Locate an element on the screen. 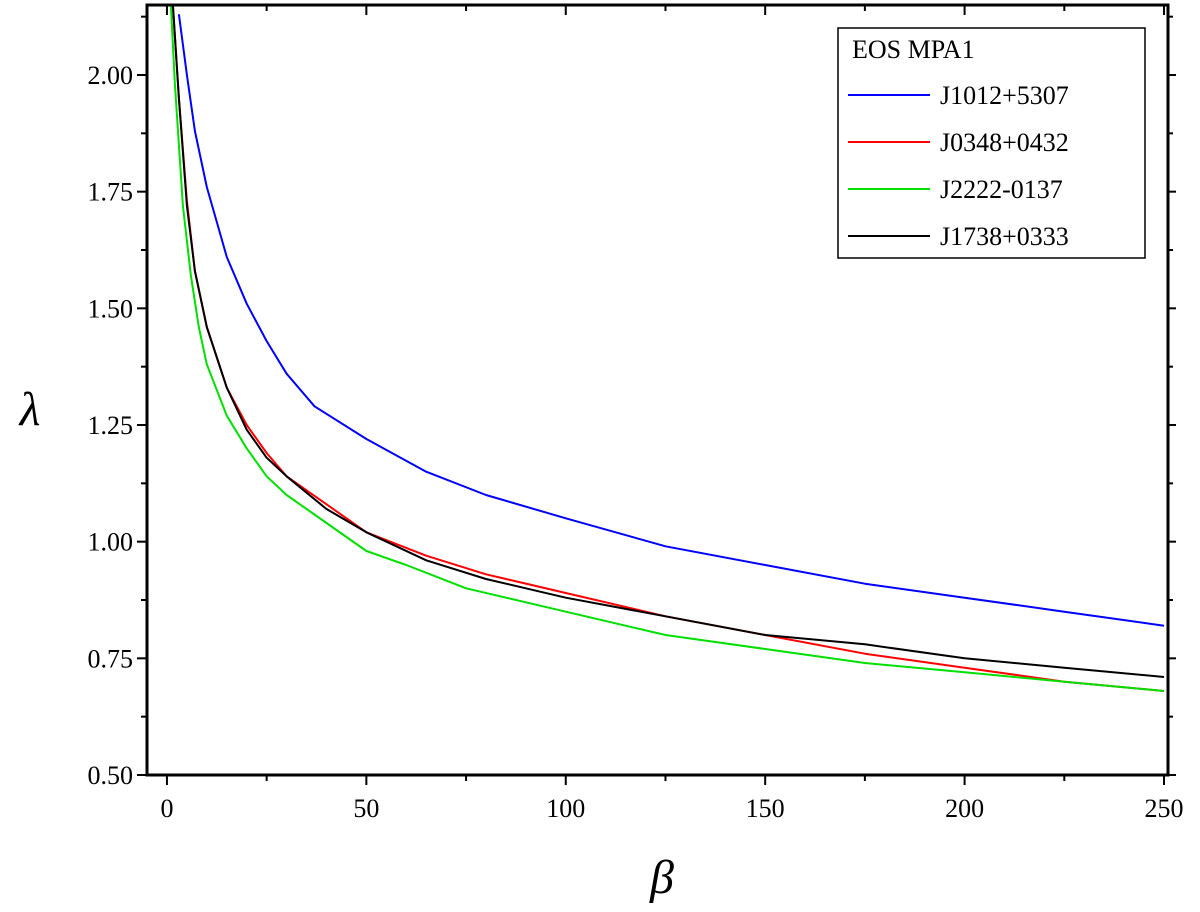 The image size is (1200, 912). y-tick-label: 0.50 is located at coordinates (111, 775).